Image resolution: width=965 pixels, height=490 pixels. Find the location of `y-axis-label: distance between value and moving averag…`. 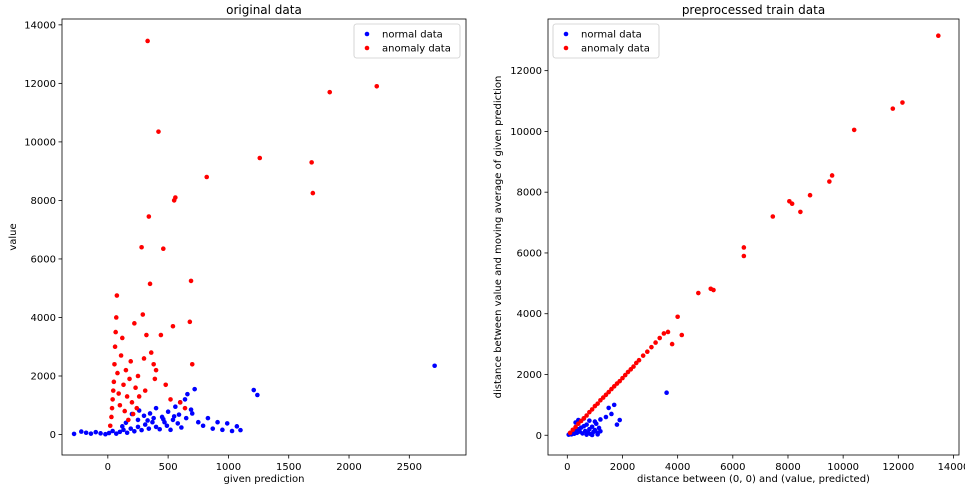

y-axis-label: distance between value and moving averag… is located at coordinates (498, 237).